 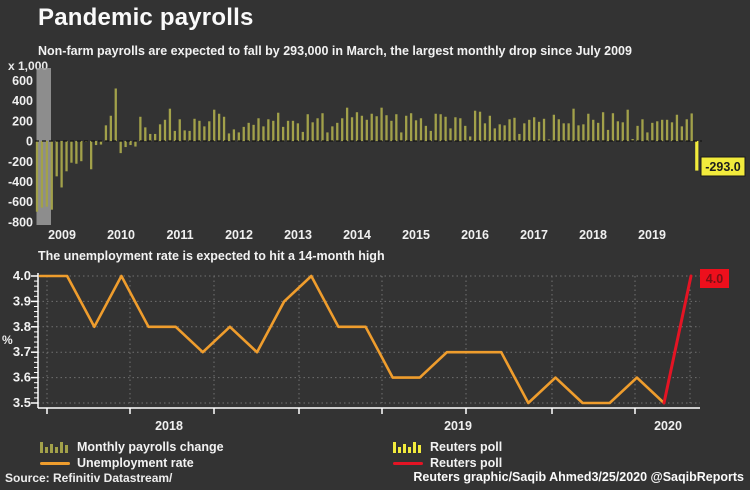 What do you see at coordinates (407, 447) in the screenshot?
I see `yellow-bars-legend-icon` at bounding box center [407, 447].